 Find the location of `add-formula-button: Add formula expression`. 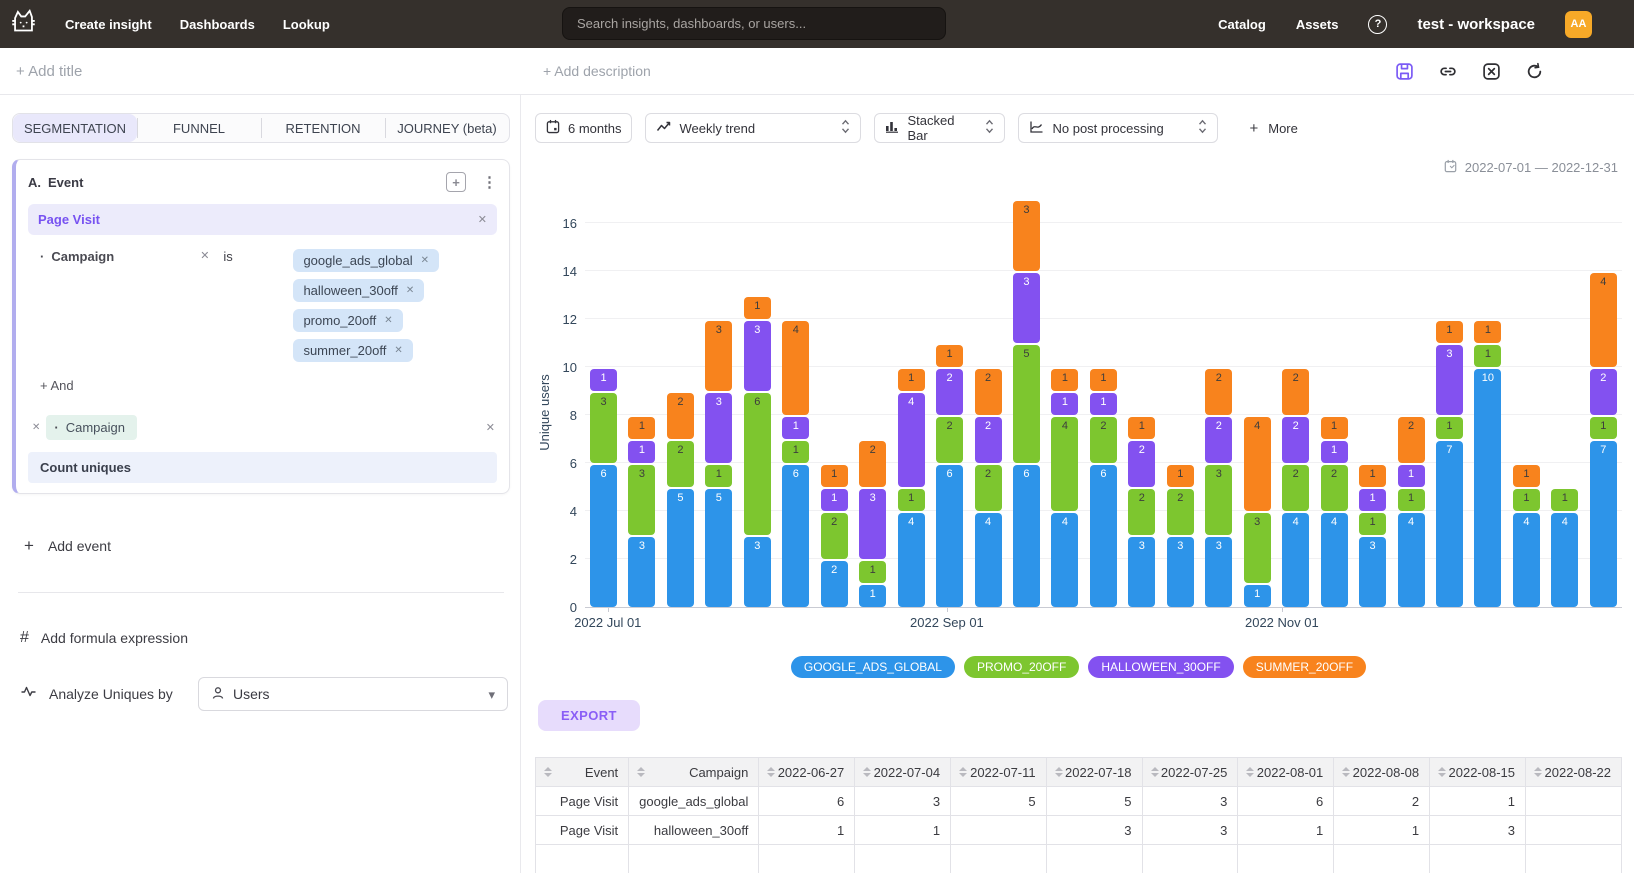

add-formula-button: Add formula expression is located at coordinates (261, 638).